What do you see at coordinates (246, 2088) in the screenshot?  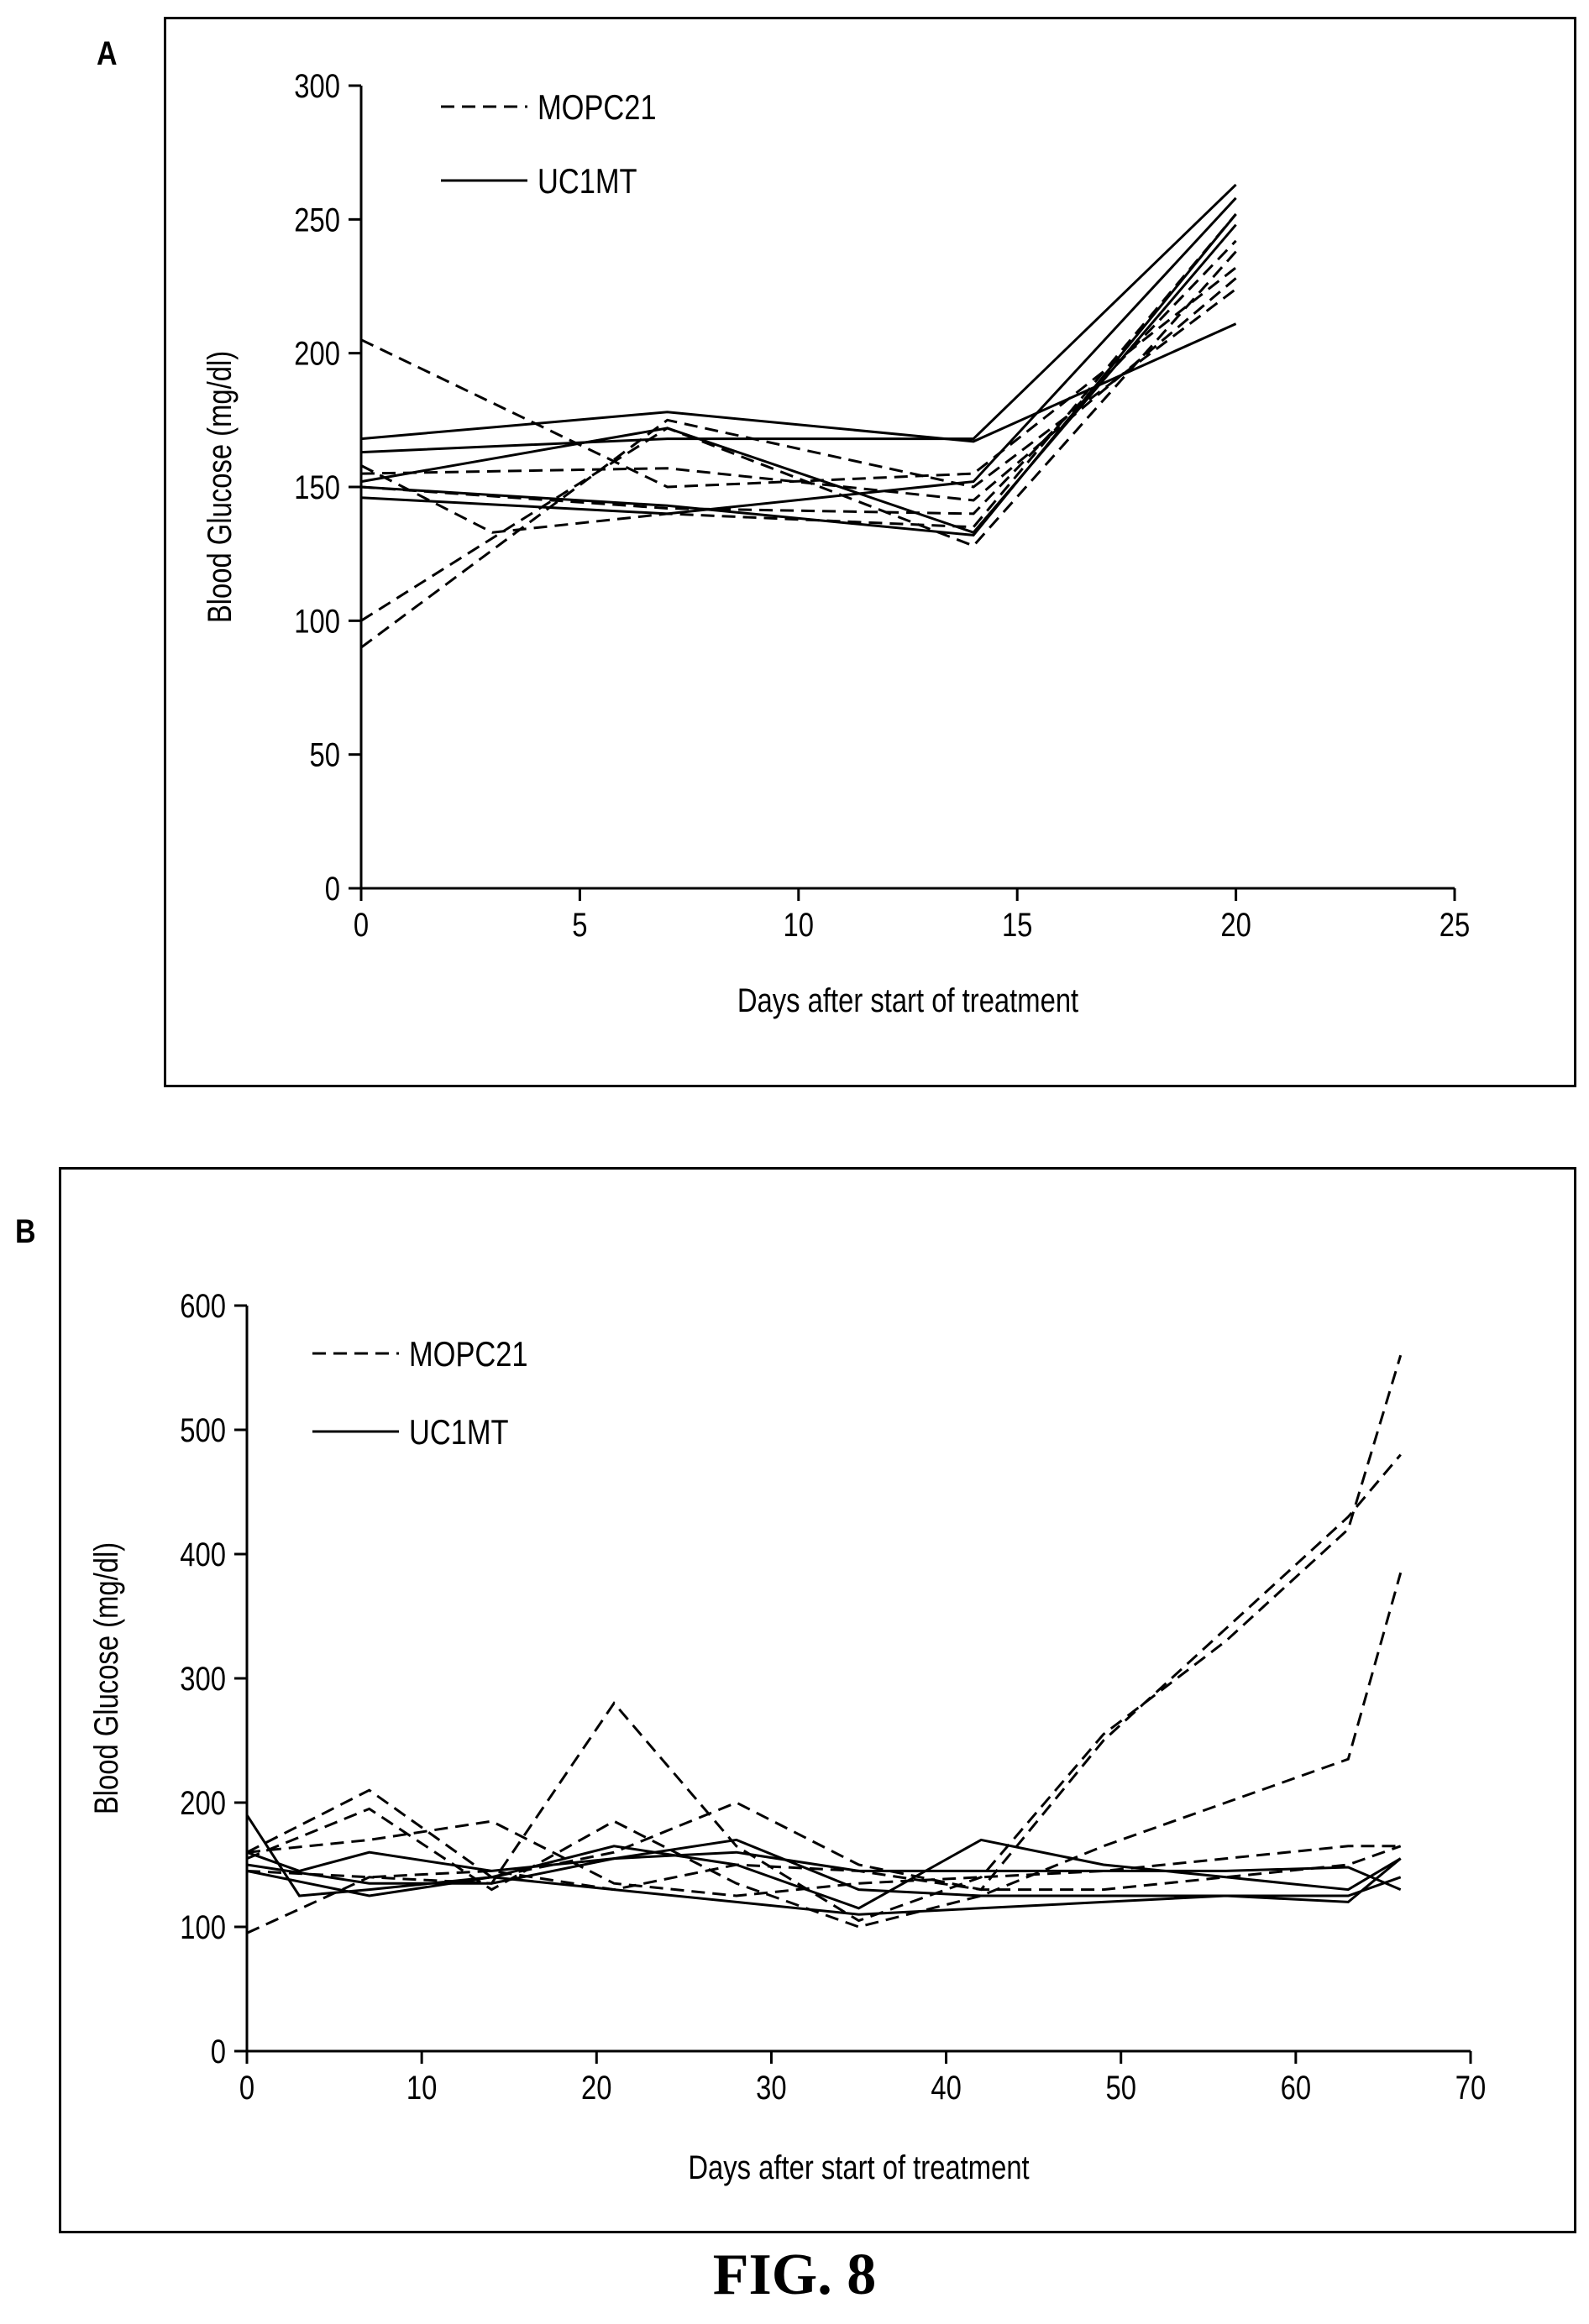 I see `panel-b-x-tick-label: 0` at bounding box center [246, 2088].